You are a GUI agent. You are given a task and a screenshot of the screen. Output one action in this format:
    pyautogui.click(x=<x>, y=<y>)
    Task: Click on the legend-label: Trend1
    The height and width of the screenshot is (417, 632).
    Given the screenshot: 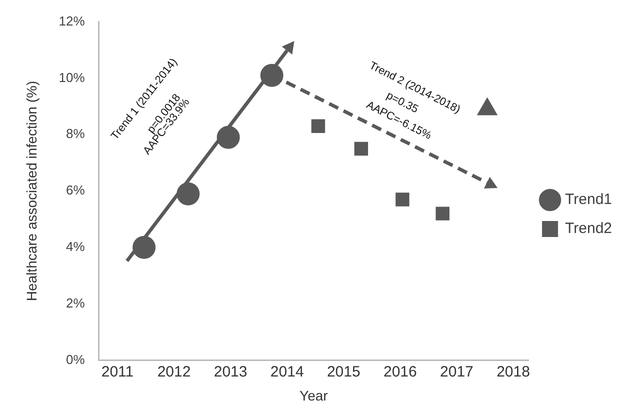 What is the action you would take?
    pyautogui.click(x=588, y=199)
    